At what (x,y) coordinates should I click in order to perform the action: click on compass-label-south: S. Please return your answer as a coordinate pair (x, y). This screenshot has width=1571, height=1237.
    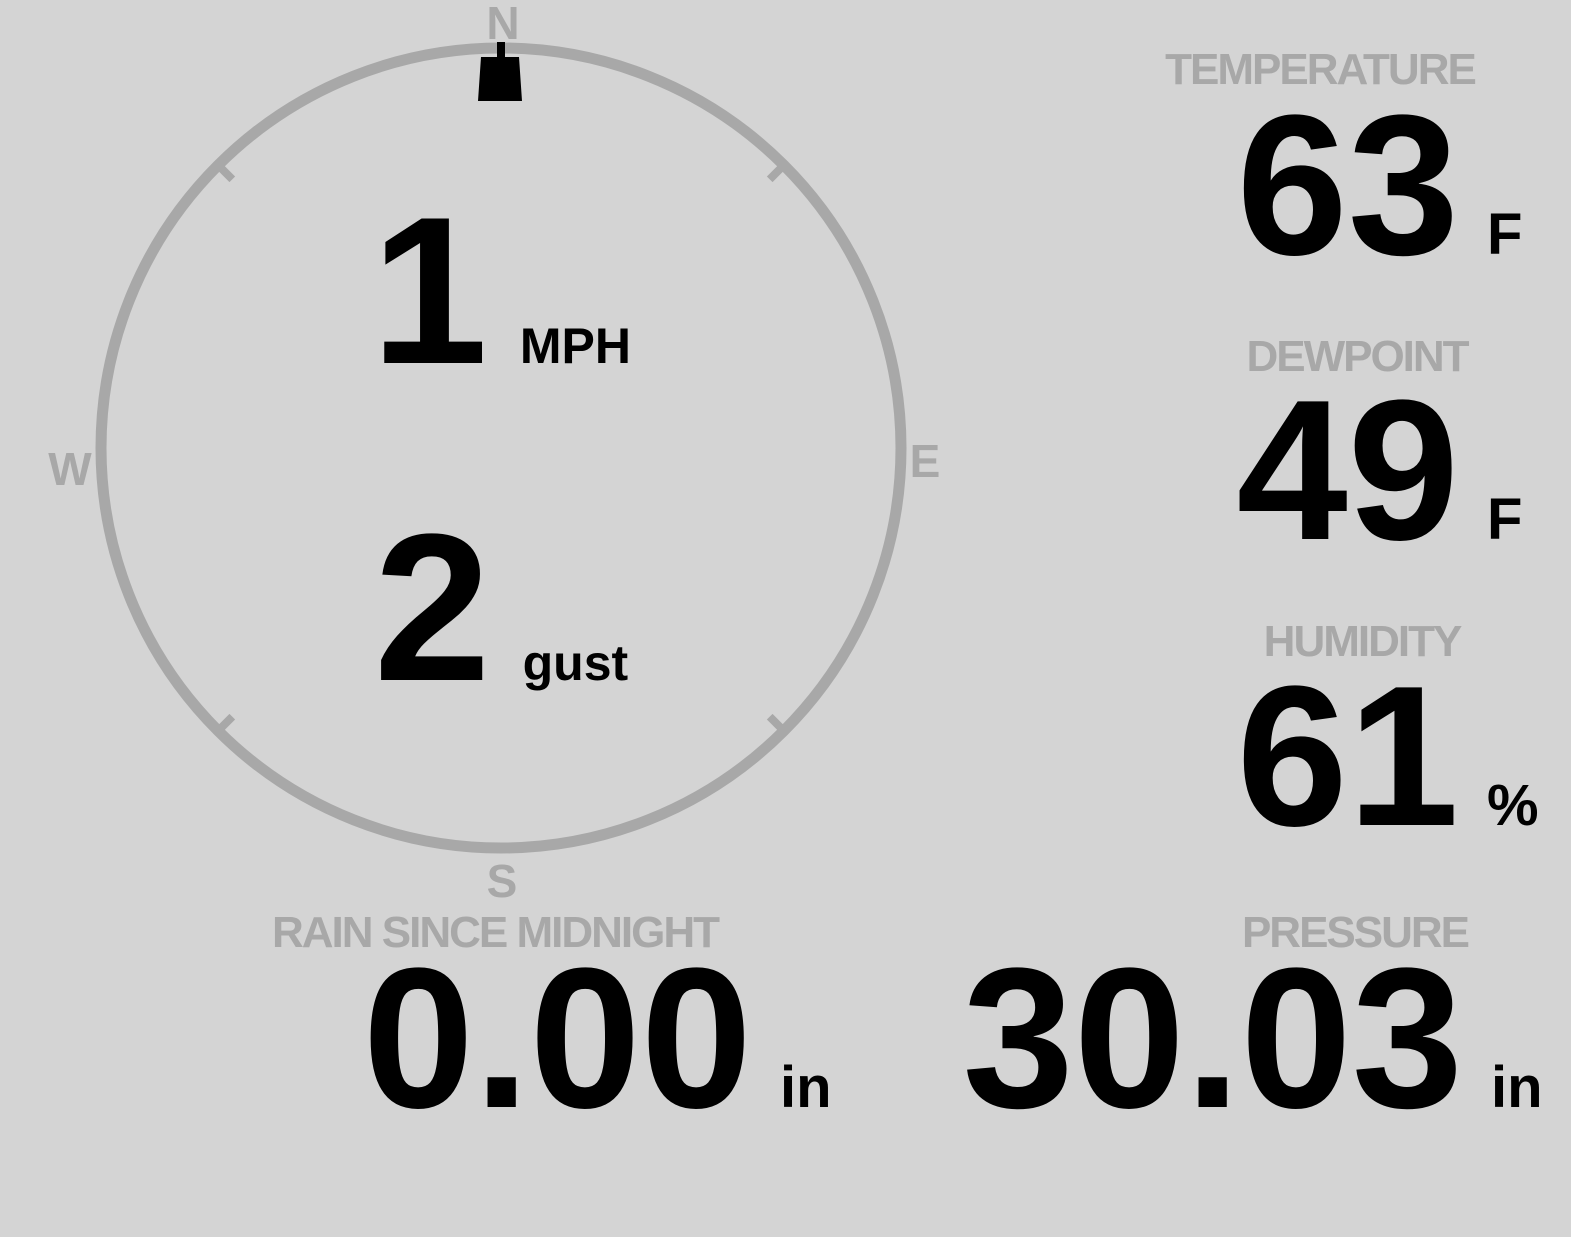
    Looking at the image, I should click on (502, 881).